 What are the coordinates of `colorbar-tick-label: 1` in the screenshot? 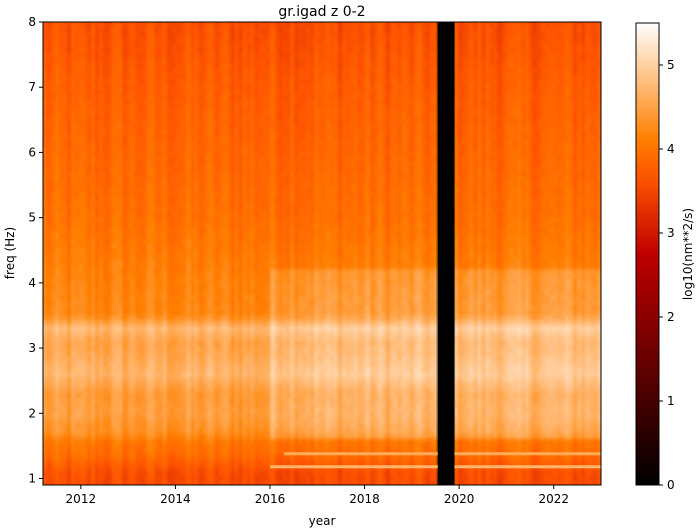 It's located at (671, 401).